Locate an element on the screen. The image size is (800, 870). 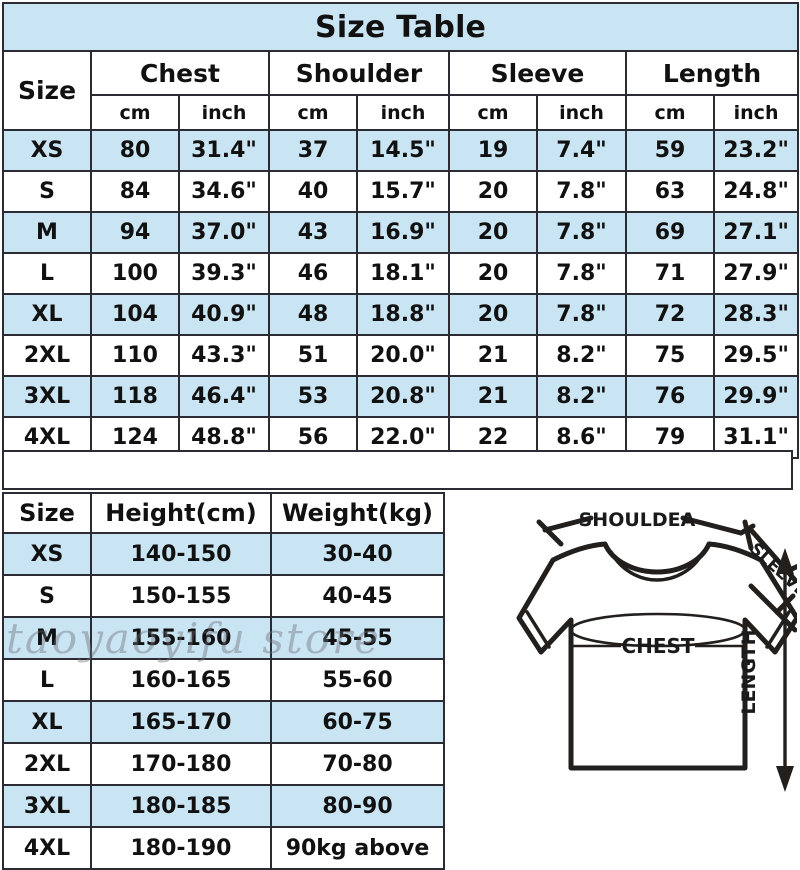
unit-length-inch: inch is located at coordinates (756, 112).